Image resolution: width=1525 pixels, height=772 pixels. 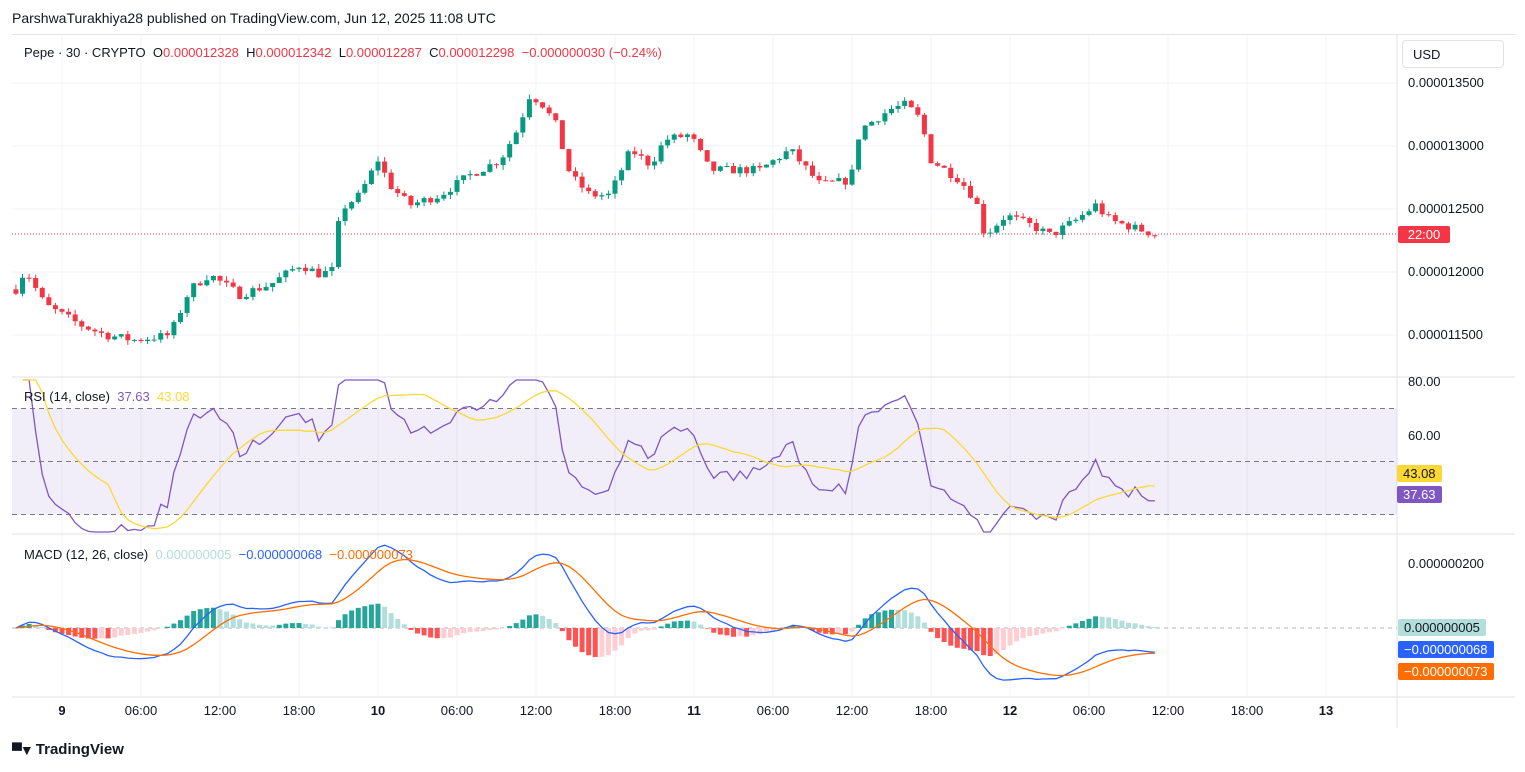 I want to click on rsi-axis-label: 80.00, so click(x=1424, y=381).